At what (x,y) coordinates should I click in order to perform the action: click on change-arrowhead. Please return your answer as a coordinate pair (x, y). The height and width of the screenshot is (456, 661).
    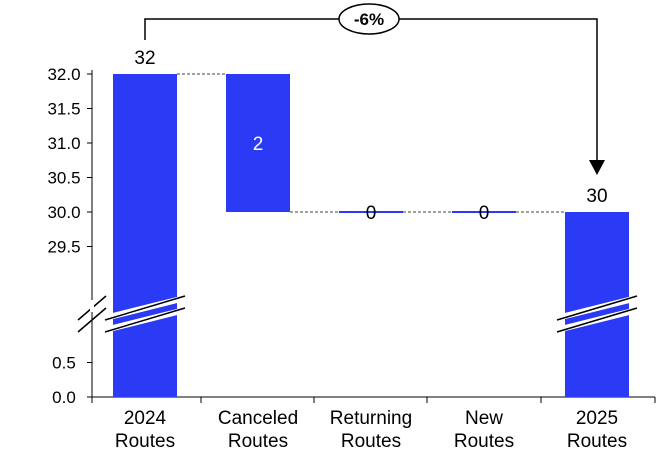
    Looking at the image, I should click on (597, 167).